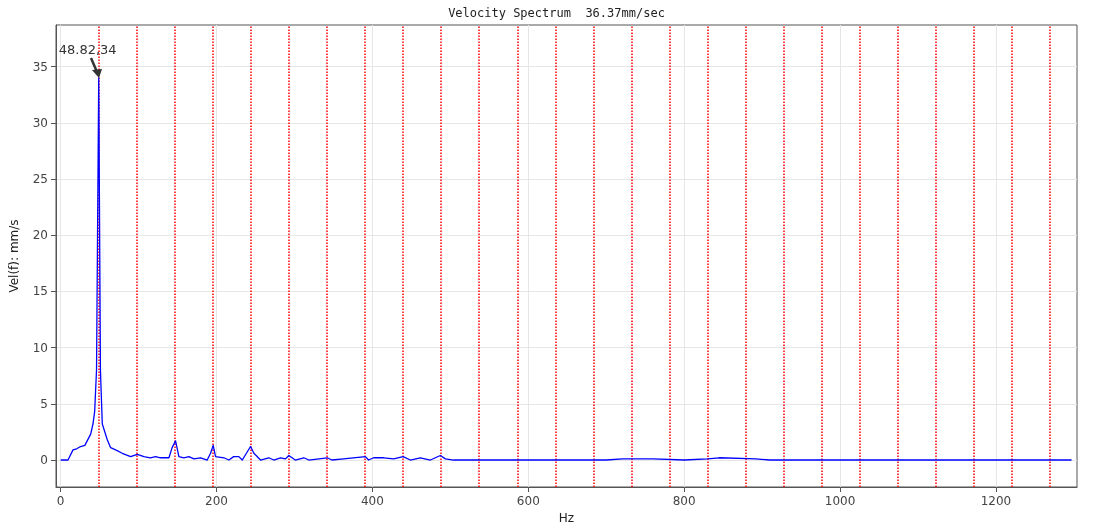 Image resolution: width=1113 pixels, height=531 pixels. Describe the element at coordinates (40, 291) in the screenshot. I see `y-tick-label: 15` at that location.